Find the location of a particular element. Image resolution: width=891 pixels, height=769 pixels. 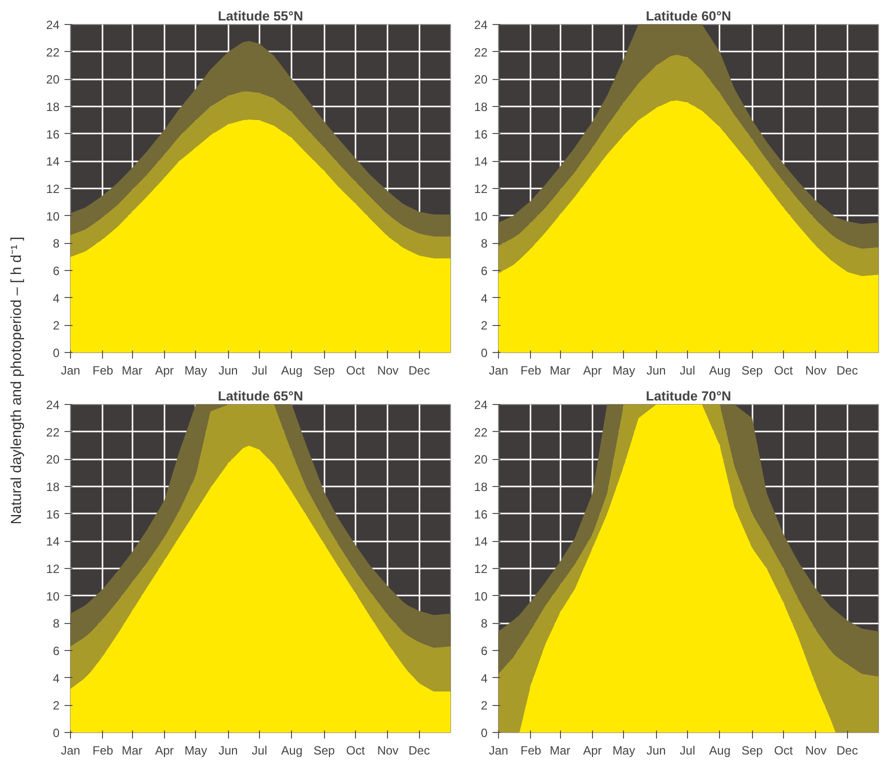

chart-title: Latitude 70°N is located at coordinates (689, 396).